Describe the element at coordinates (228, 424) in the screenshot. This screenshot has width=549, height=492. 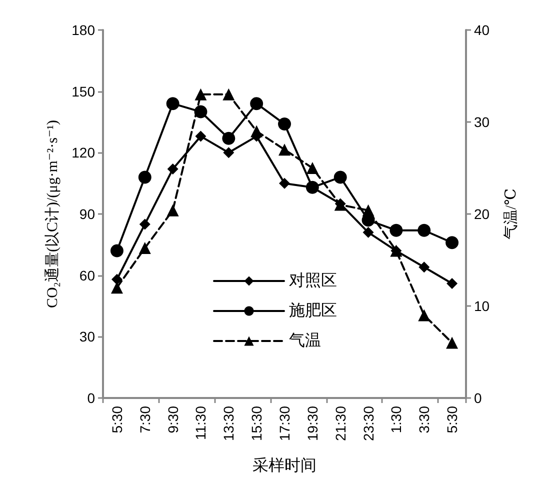
I see `x-tick-label: 13:30` at that location.